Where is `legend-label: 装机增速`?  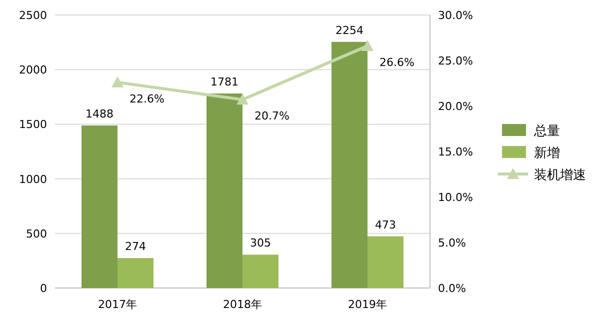 legend-label: 装机增速 is located at coordinates (560, 175).